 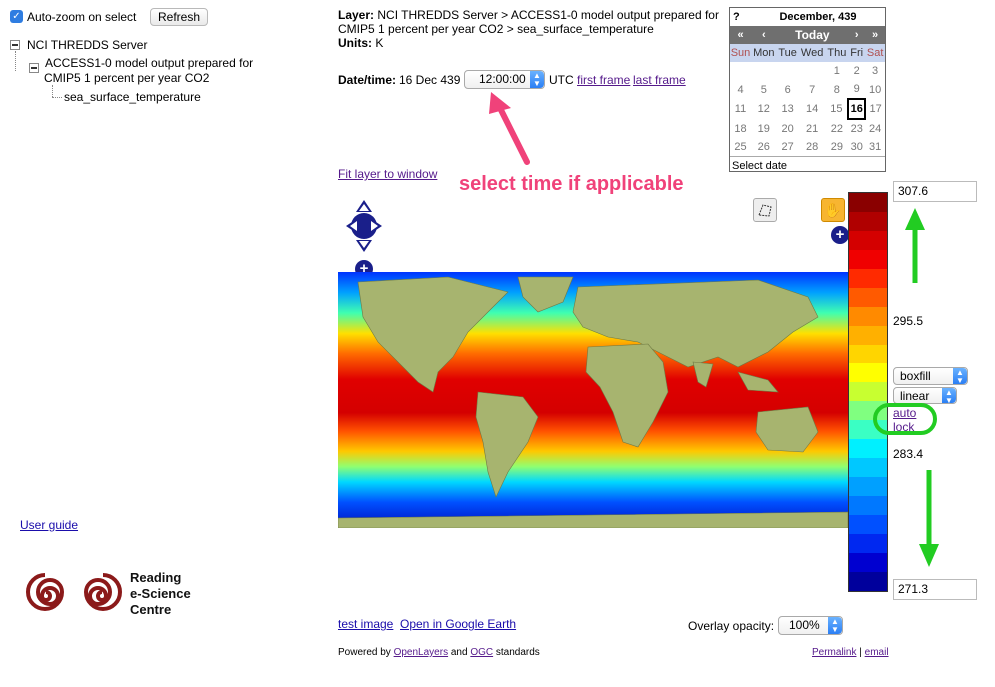 What do you see at coordinates (787, 147) in the screenshot?
I see `calendar-day: 27` at bounding box center [787, 147].